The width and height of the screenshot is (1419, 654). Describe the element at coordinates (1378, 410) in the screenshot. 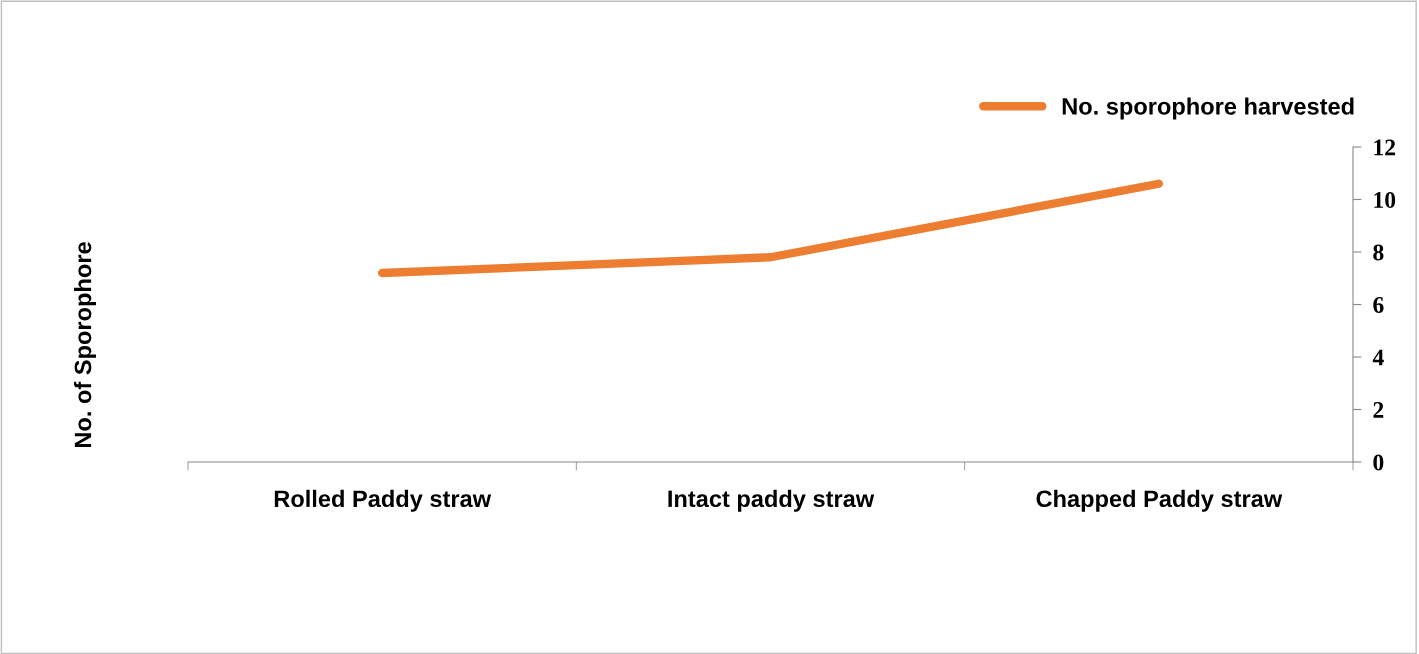

I see `y-tick-label: 2` at that location.